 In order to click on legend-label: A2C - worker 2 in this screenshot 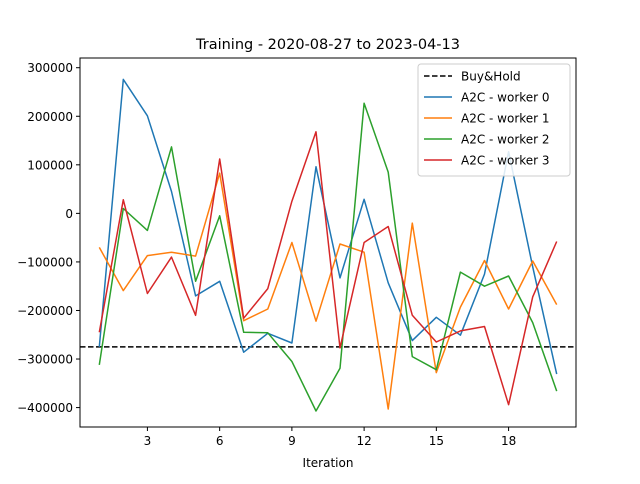, I will do `click(505, 140)`.